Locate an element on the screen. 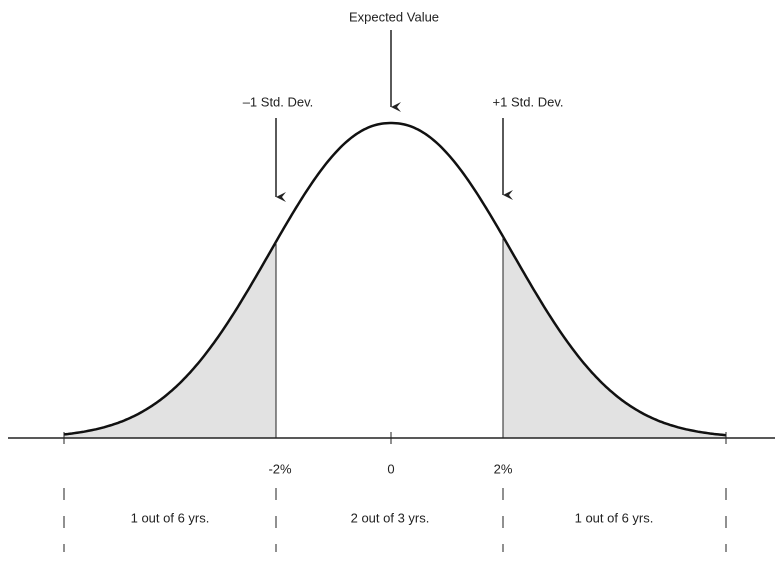 The width and height of the screenshot is (780, 561). axis-label: 0 is located at coordinates (390, 468).